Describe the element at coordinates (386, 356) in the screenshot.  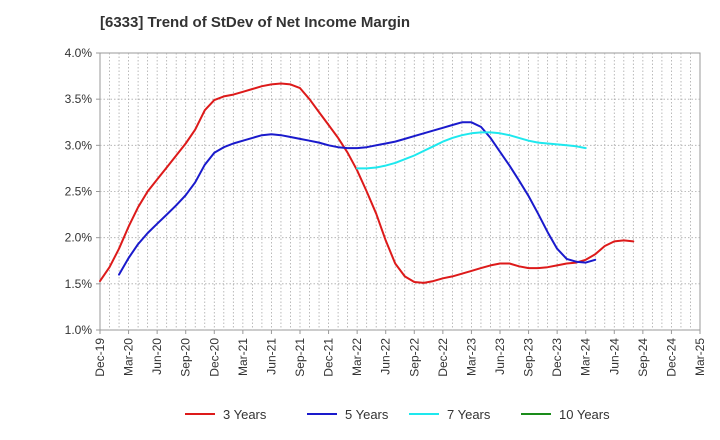
I see `x-tick-label: Jun-22` at that location.